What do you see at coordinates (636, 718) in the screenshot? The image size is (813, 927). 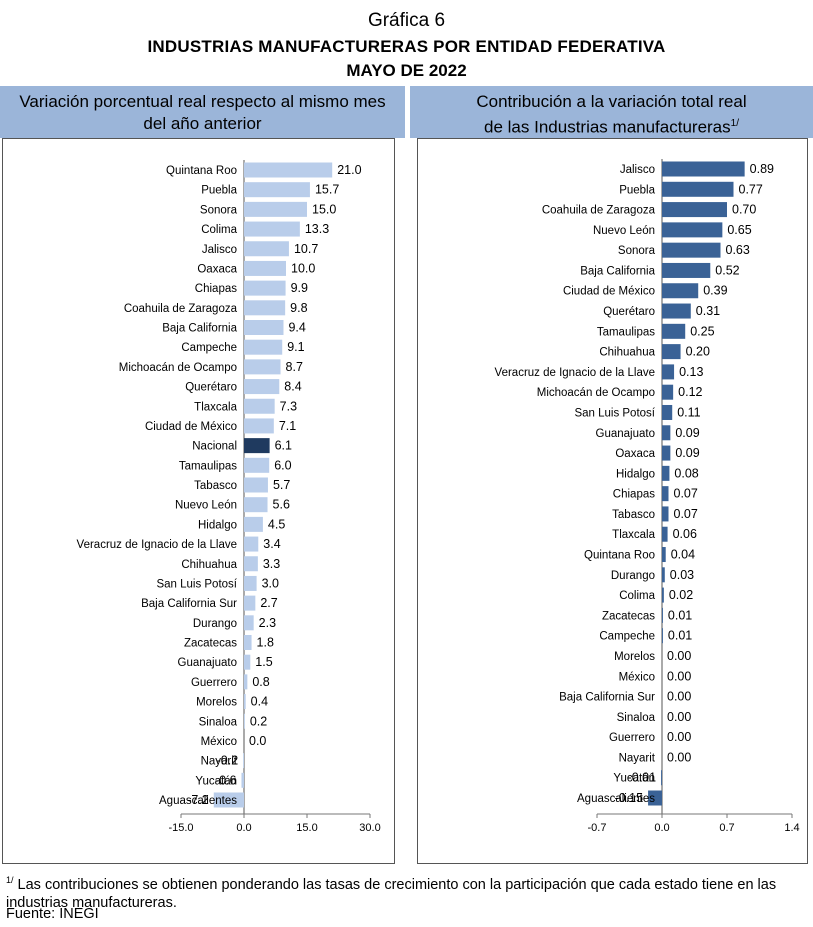 I see `category-label: Sinaloa` at bounding box center [636, 718].